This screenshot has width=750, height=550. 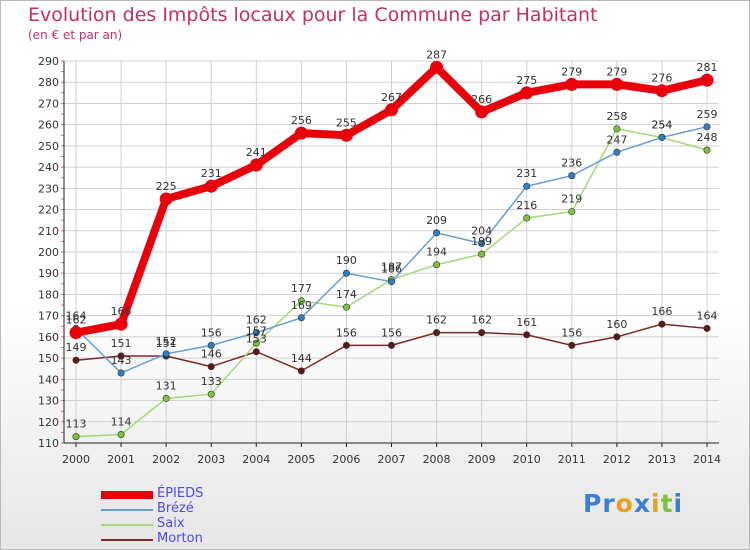 I want to click on y-tick-label: 140, so click(x=48, y=379).